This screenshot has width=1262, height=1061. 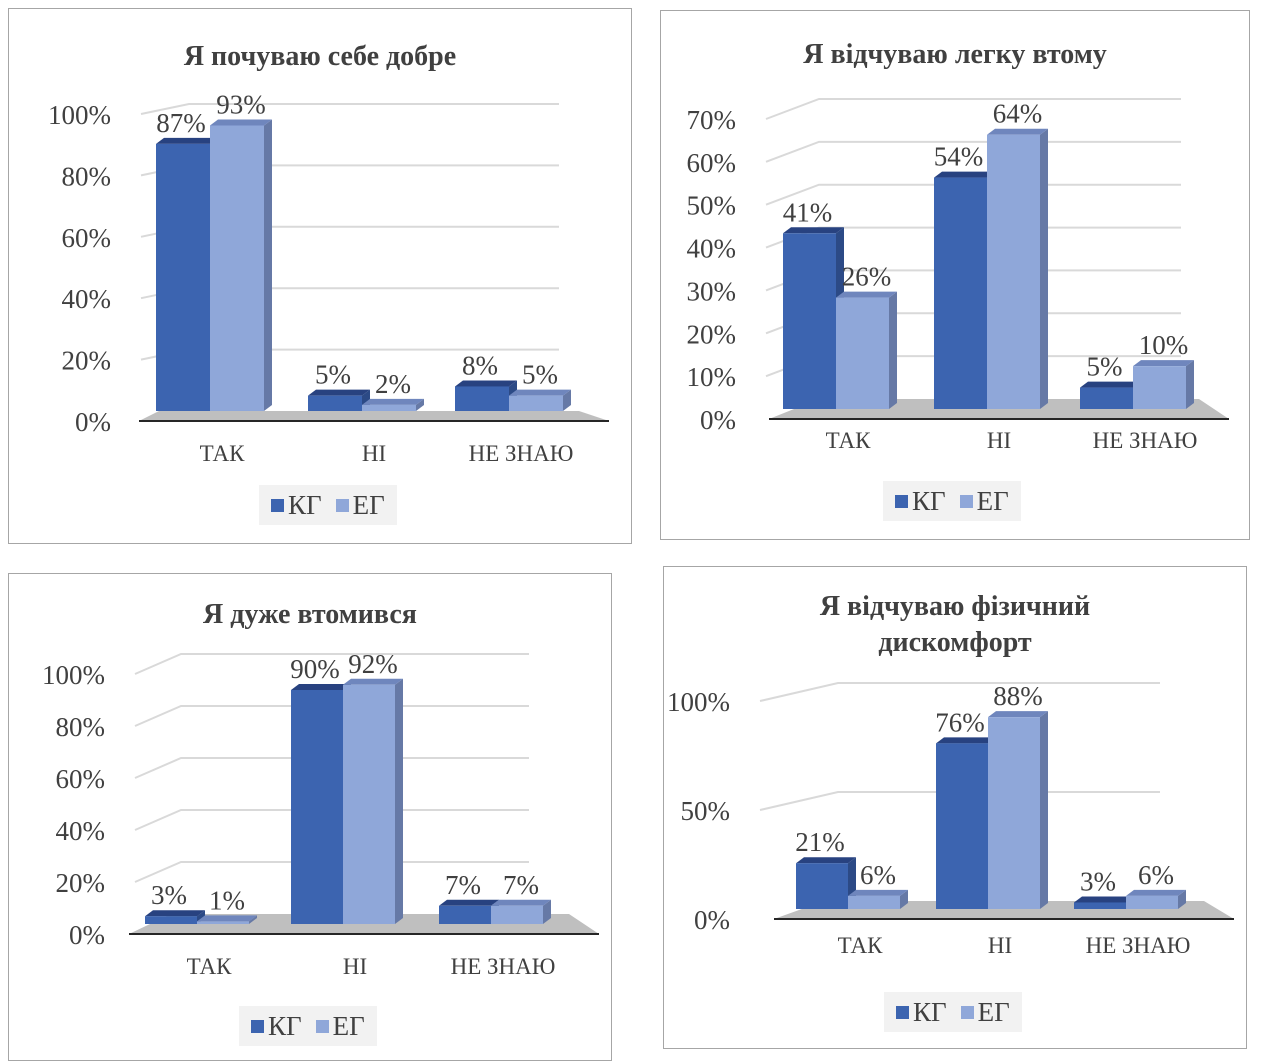 What do you see at coordinates (305, 504) in the screenshot?
I see `legend-label-kg: КГ` at bounding box center [305, 504].